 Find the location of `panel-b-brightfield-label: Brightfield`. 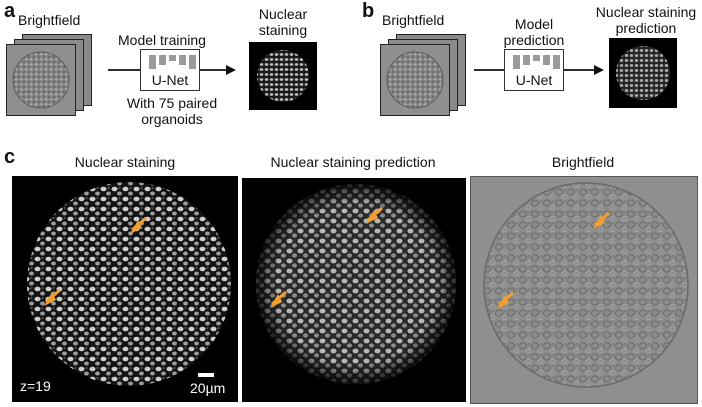

panel-b-brightfield-label: Brightfield is located at coordinates (413, 20).